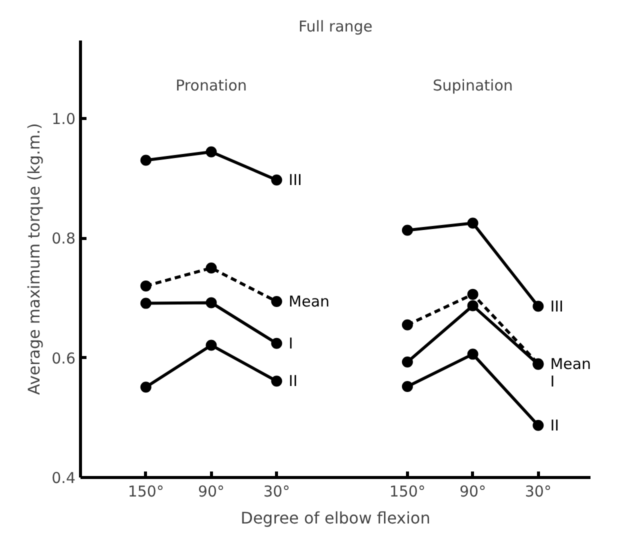 This screenshot has width=626, height=536. What do you see at coordinates (335, 27) in the screenshot?
I see `chart-title: Full range` at bounding box center [335, 27].